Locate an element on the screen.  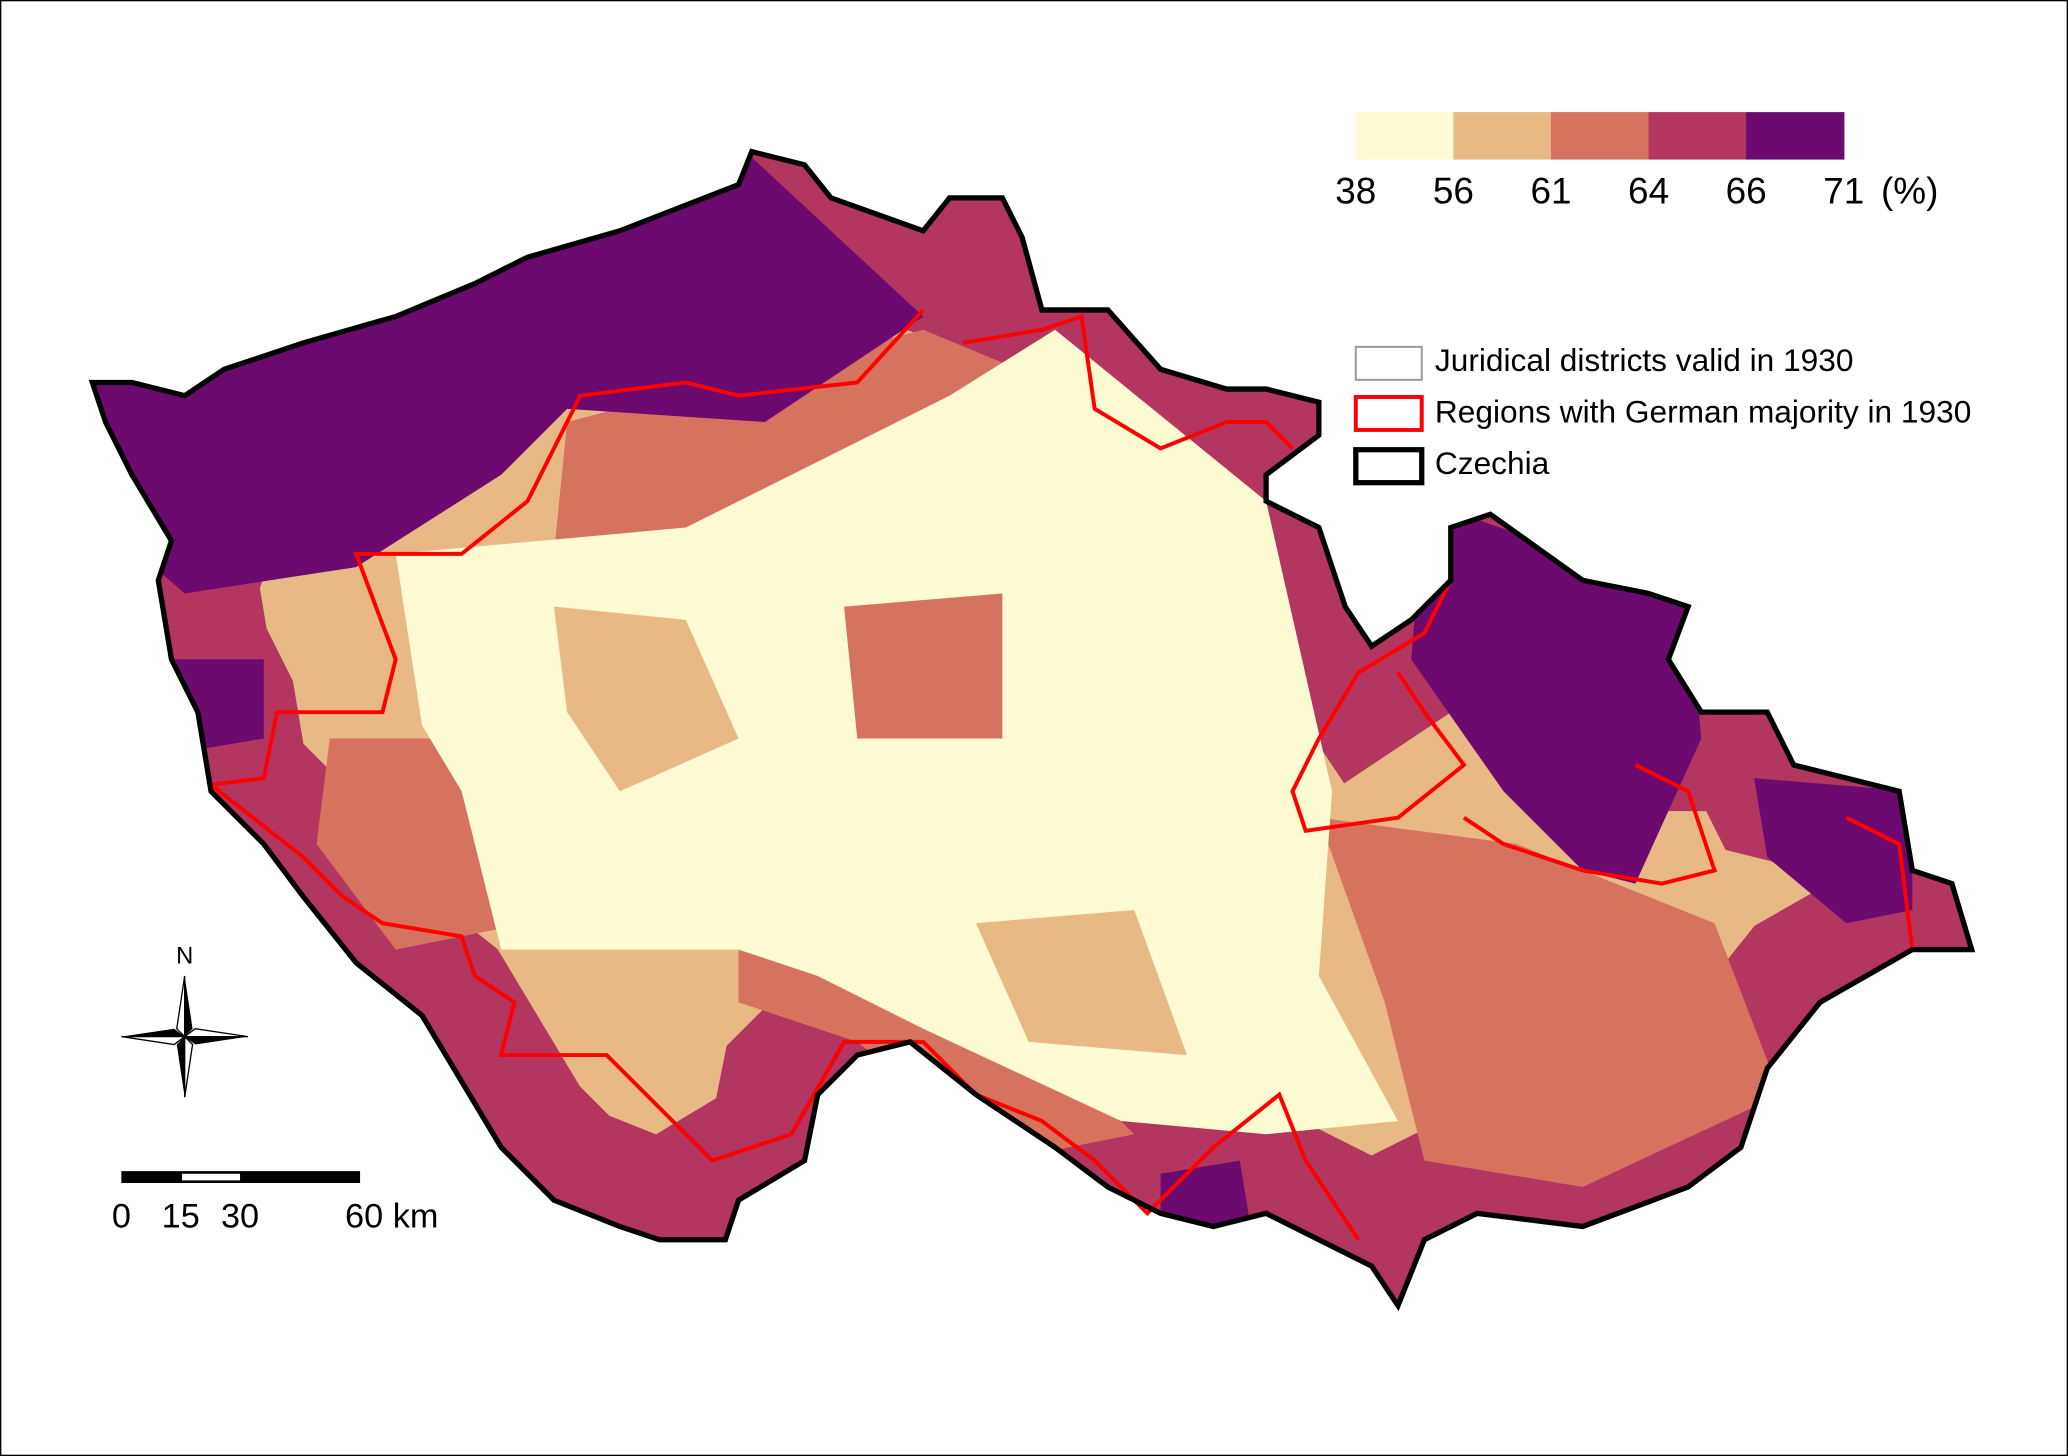
color-break-label: 38 is located at coordinates (1355, 191).